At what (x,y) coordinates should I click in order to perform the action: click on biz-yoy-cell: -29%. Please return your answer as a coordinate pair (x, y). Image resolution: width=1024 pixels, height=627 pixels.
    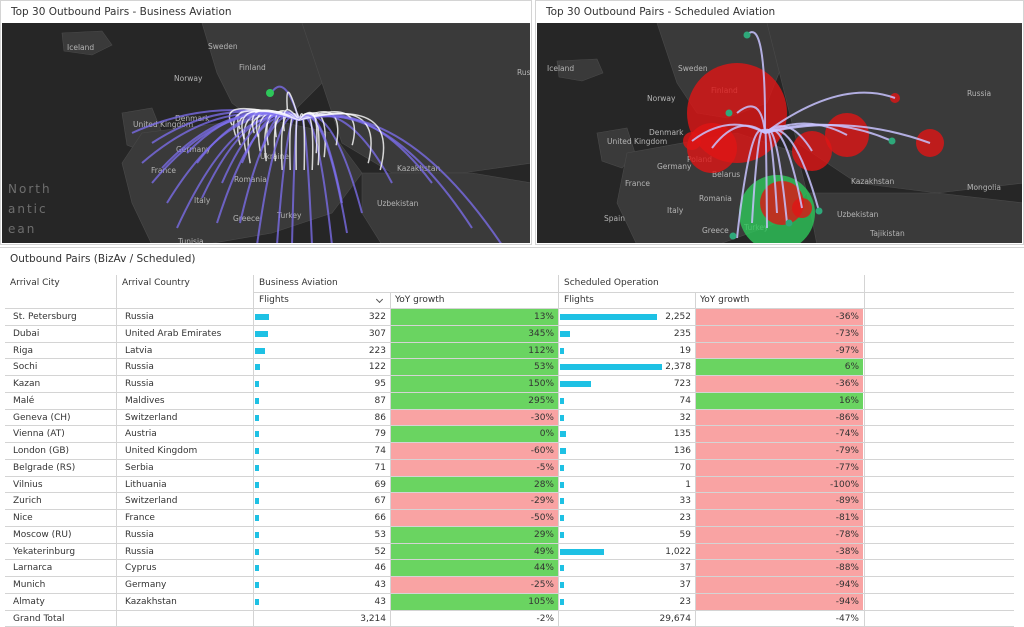
    Looking at the image, I should click on (474, 501).